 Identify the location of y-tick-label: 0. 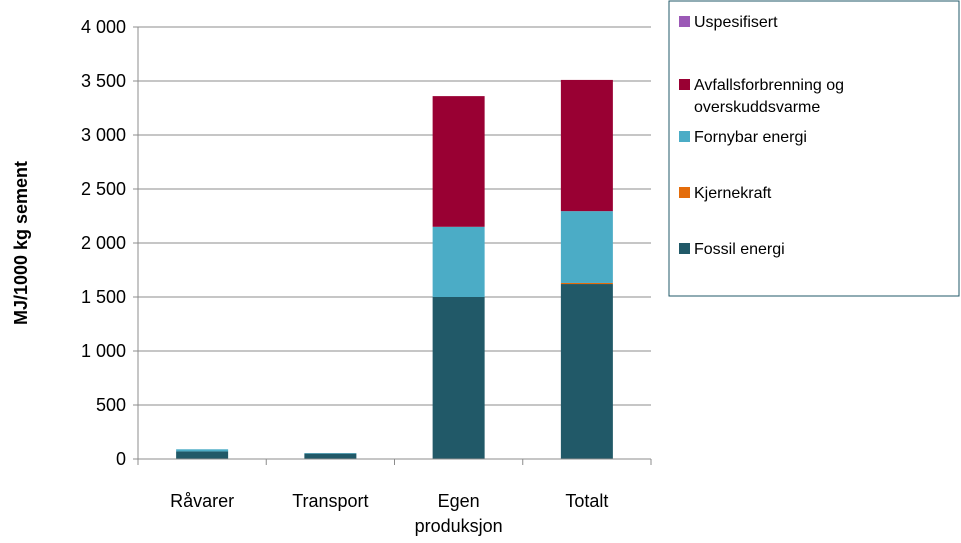
(121, 459).